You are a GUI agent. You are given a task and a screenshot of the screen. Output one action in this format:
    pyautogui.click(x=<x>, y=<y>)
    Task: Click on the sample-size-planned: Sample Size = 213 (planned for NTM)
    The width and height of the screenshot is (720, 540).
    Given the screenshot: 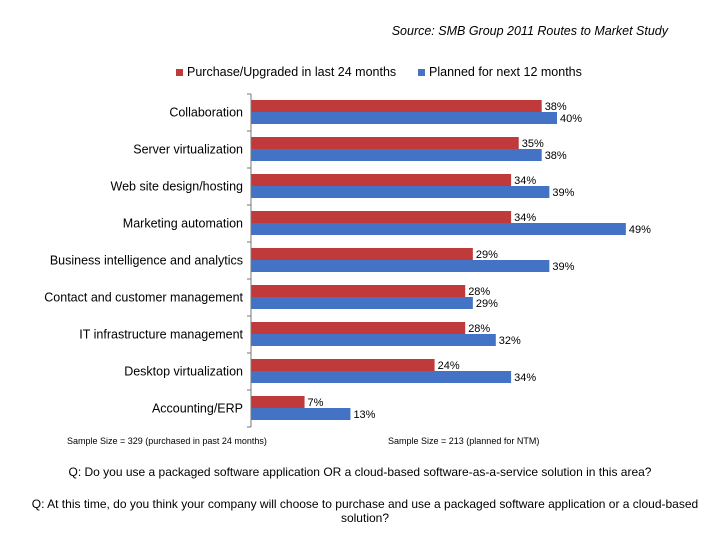 What is the action you would take?
    pyautogui.click(x=464, y=441)
    